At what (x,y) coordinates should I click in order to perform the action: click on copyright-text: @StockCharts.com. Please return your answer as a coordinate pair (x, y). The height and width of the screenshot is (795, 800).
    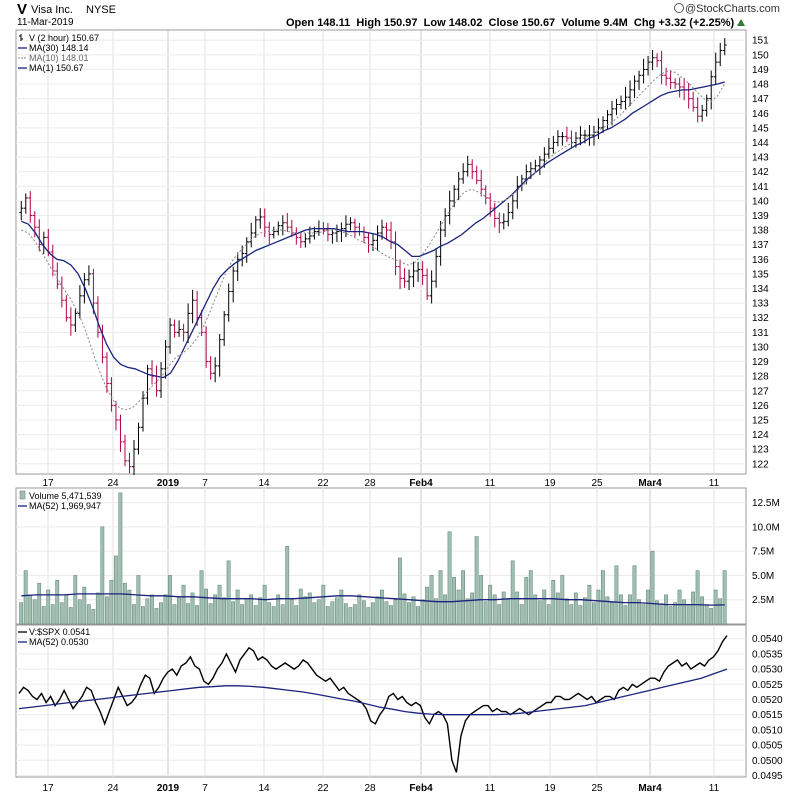
    Looking at the image, I should click on (732, 9).